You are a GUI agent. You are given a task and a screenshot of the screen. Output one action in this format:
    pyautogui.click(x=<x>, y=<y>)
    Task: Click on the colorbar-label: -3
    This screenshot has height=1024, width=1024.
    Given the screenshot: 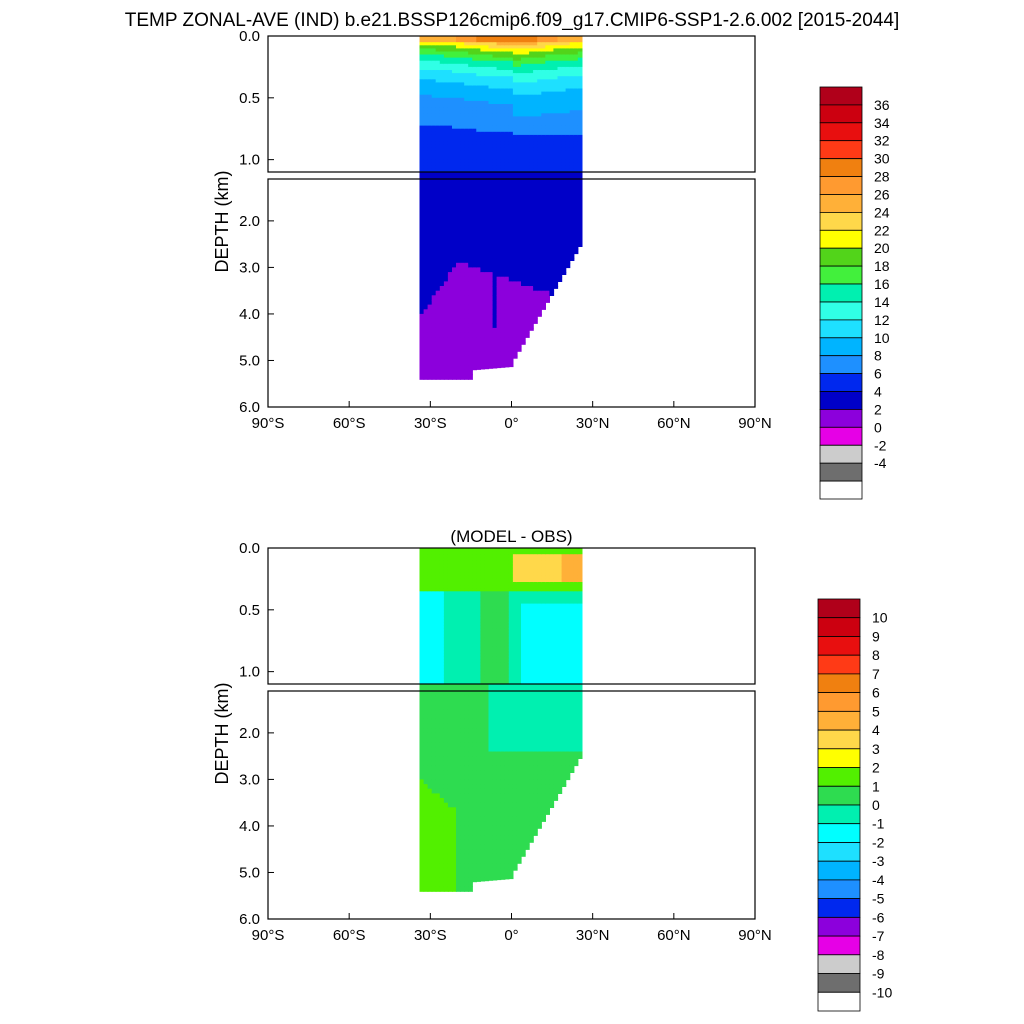 What is the action you would take?
    pyautogui.click(x=878, y=861)
    